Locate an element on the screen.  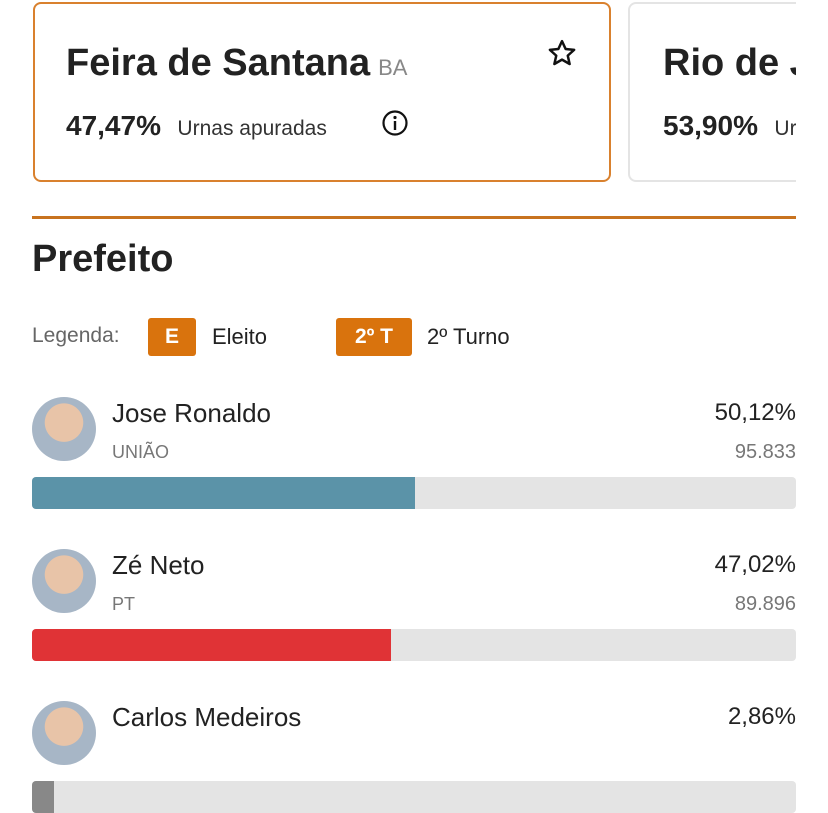
vote-percent: 2,86% is located at coordinates (761, 716).